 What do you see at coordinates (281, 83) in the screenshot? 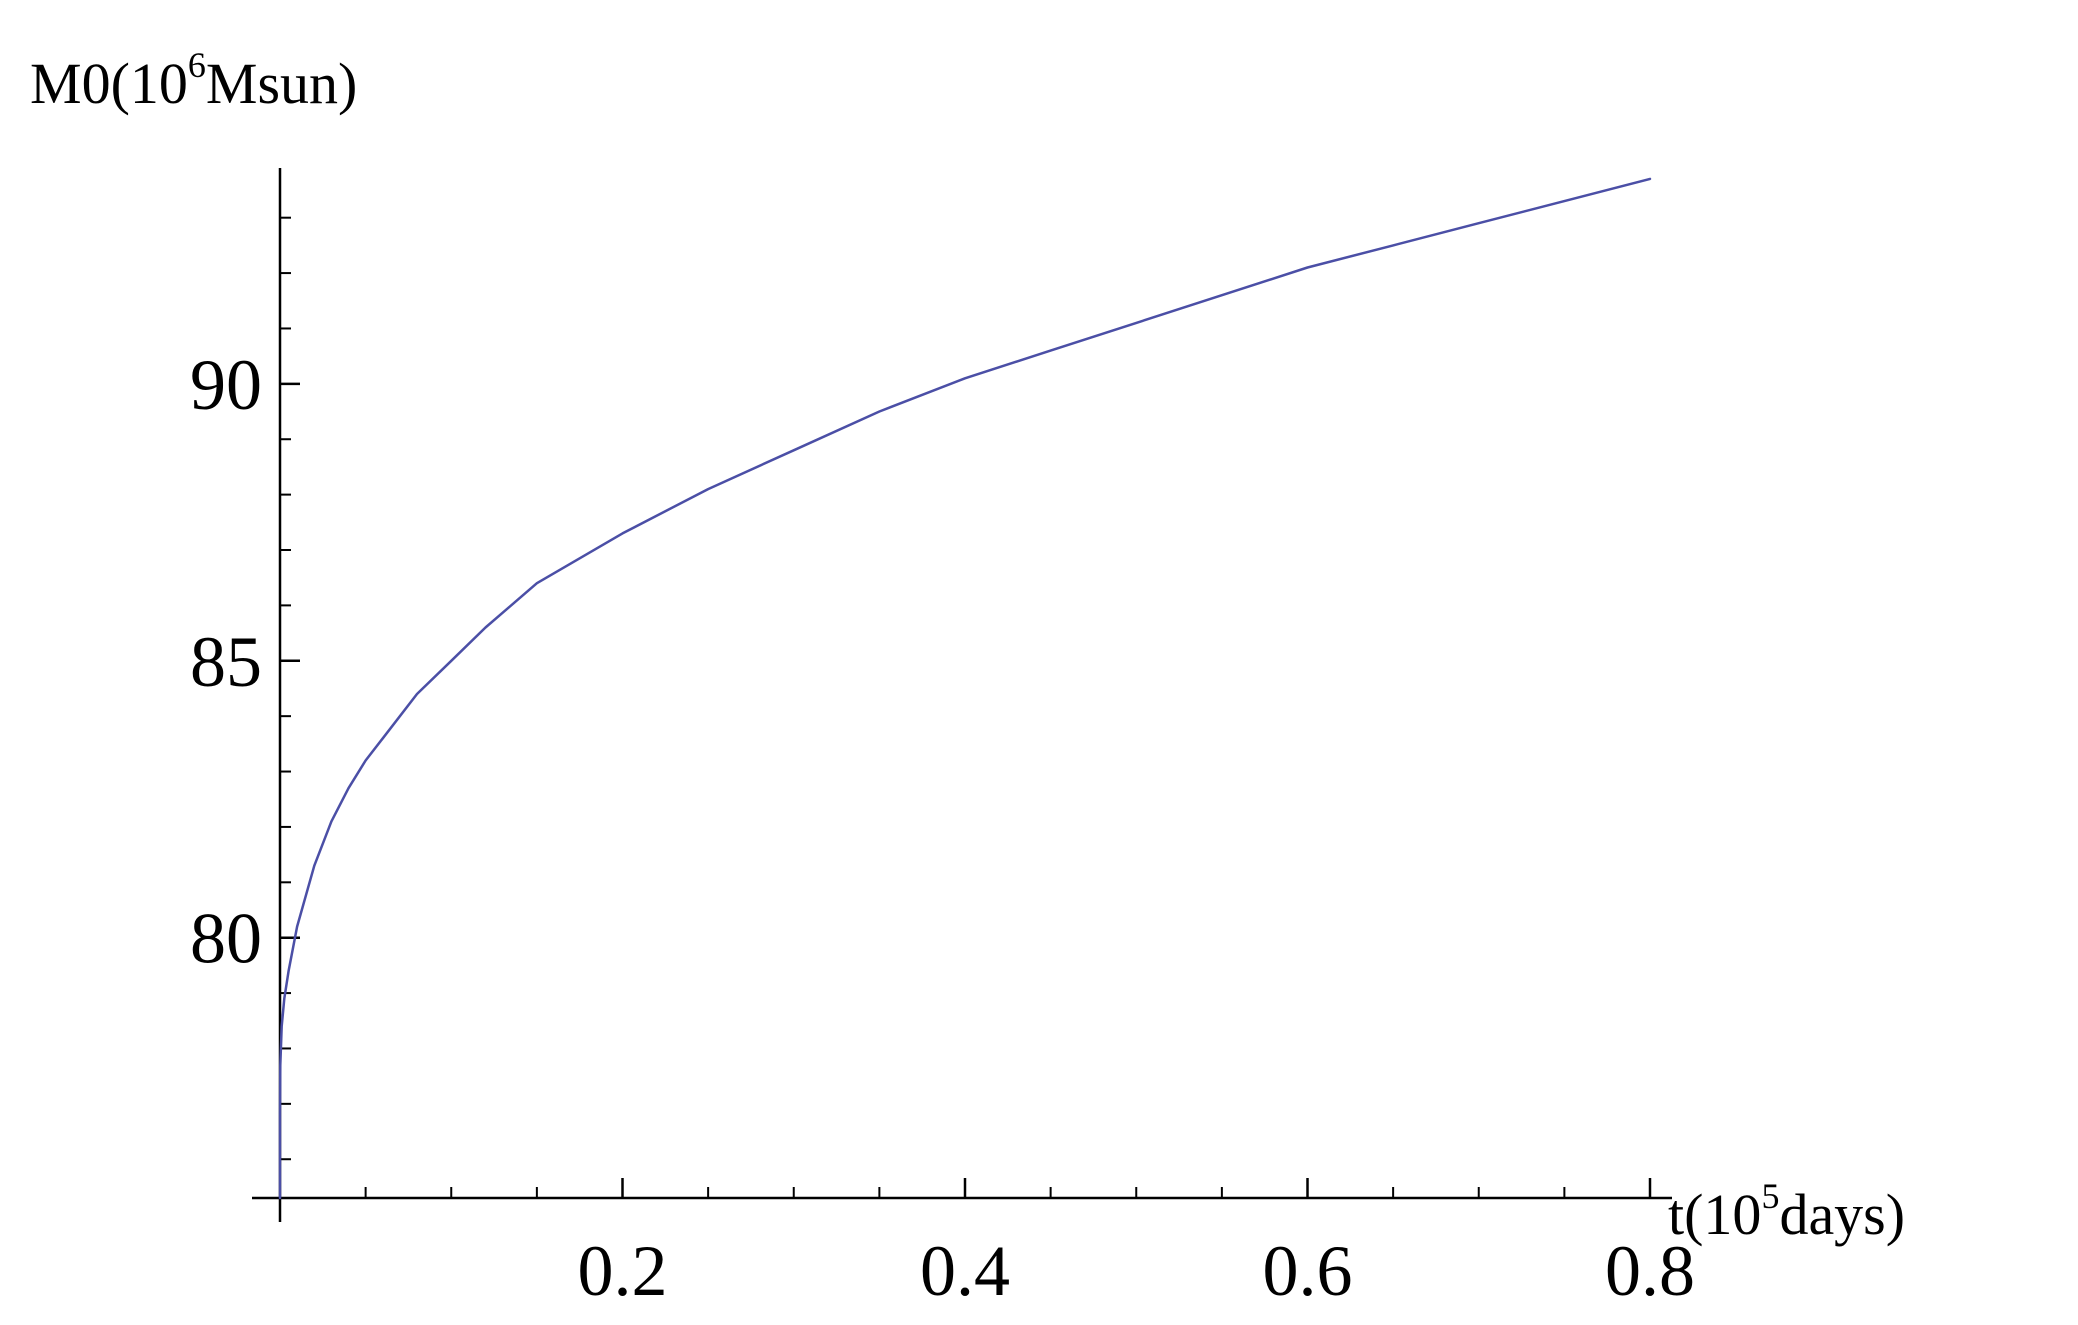
I see `y-axis-label-unit: Msun)` at bounding box center [281, 83].